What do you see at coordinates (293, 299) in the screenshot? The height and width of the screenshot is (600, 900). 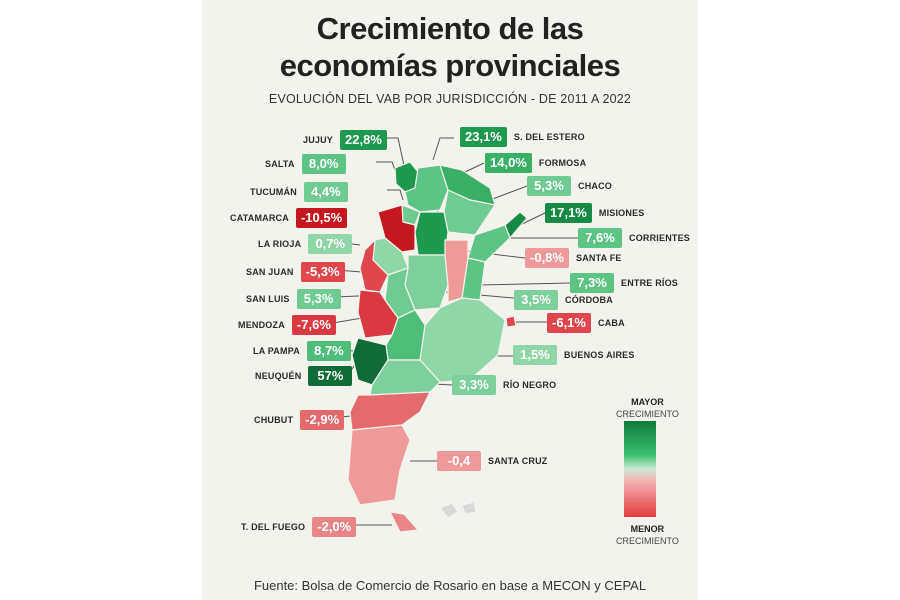 I see `label-san-luis: SAN LUIS 5,3%` at bounding box center [293, 299].